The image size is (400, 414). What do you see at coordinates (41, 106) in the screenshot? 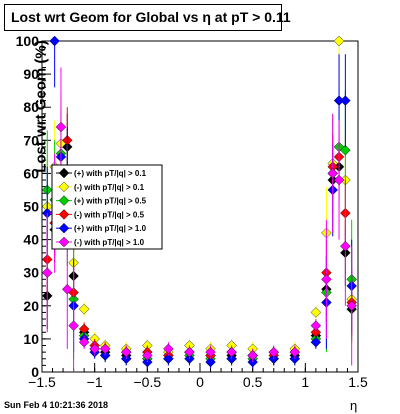
I see `y-axis-label: Lost wrt Geom (%)` at bounding box center [41, 106].